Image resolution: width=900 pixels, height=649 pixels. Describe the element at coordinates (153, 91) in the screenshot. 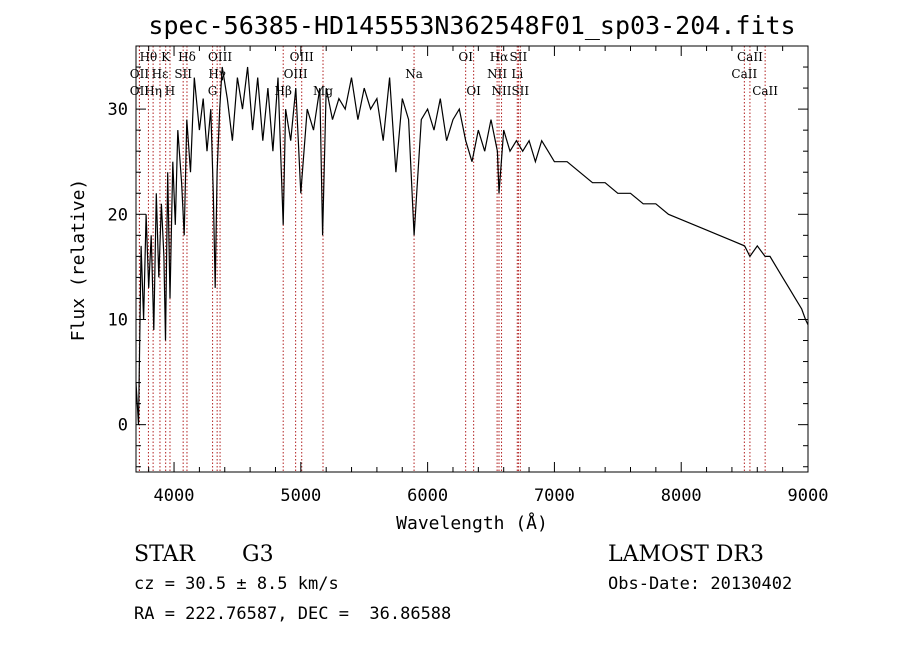

I see `line-label-3: Hη` at that location.